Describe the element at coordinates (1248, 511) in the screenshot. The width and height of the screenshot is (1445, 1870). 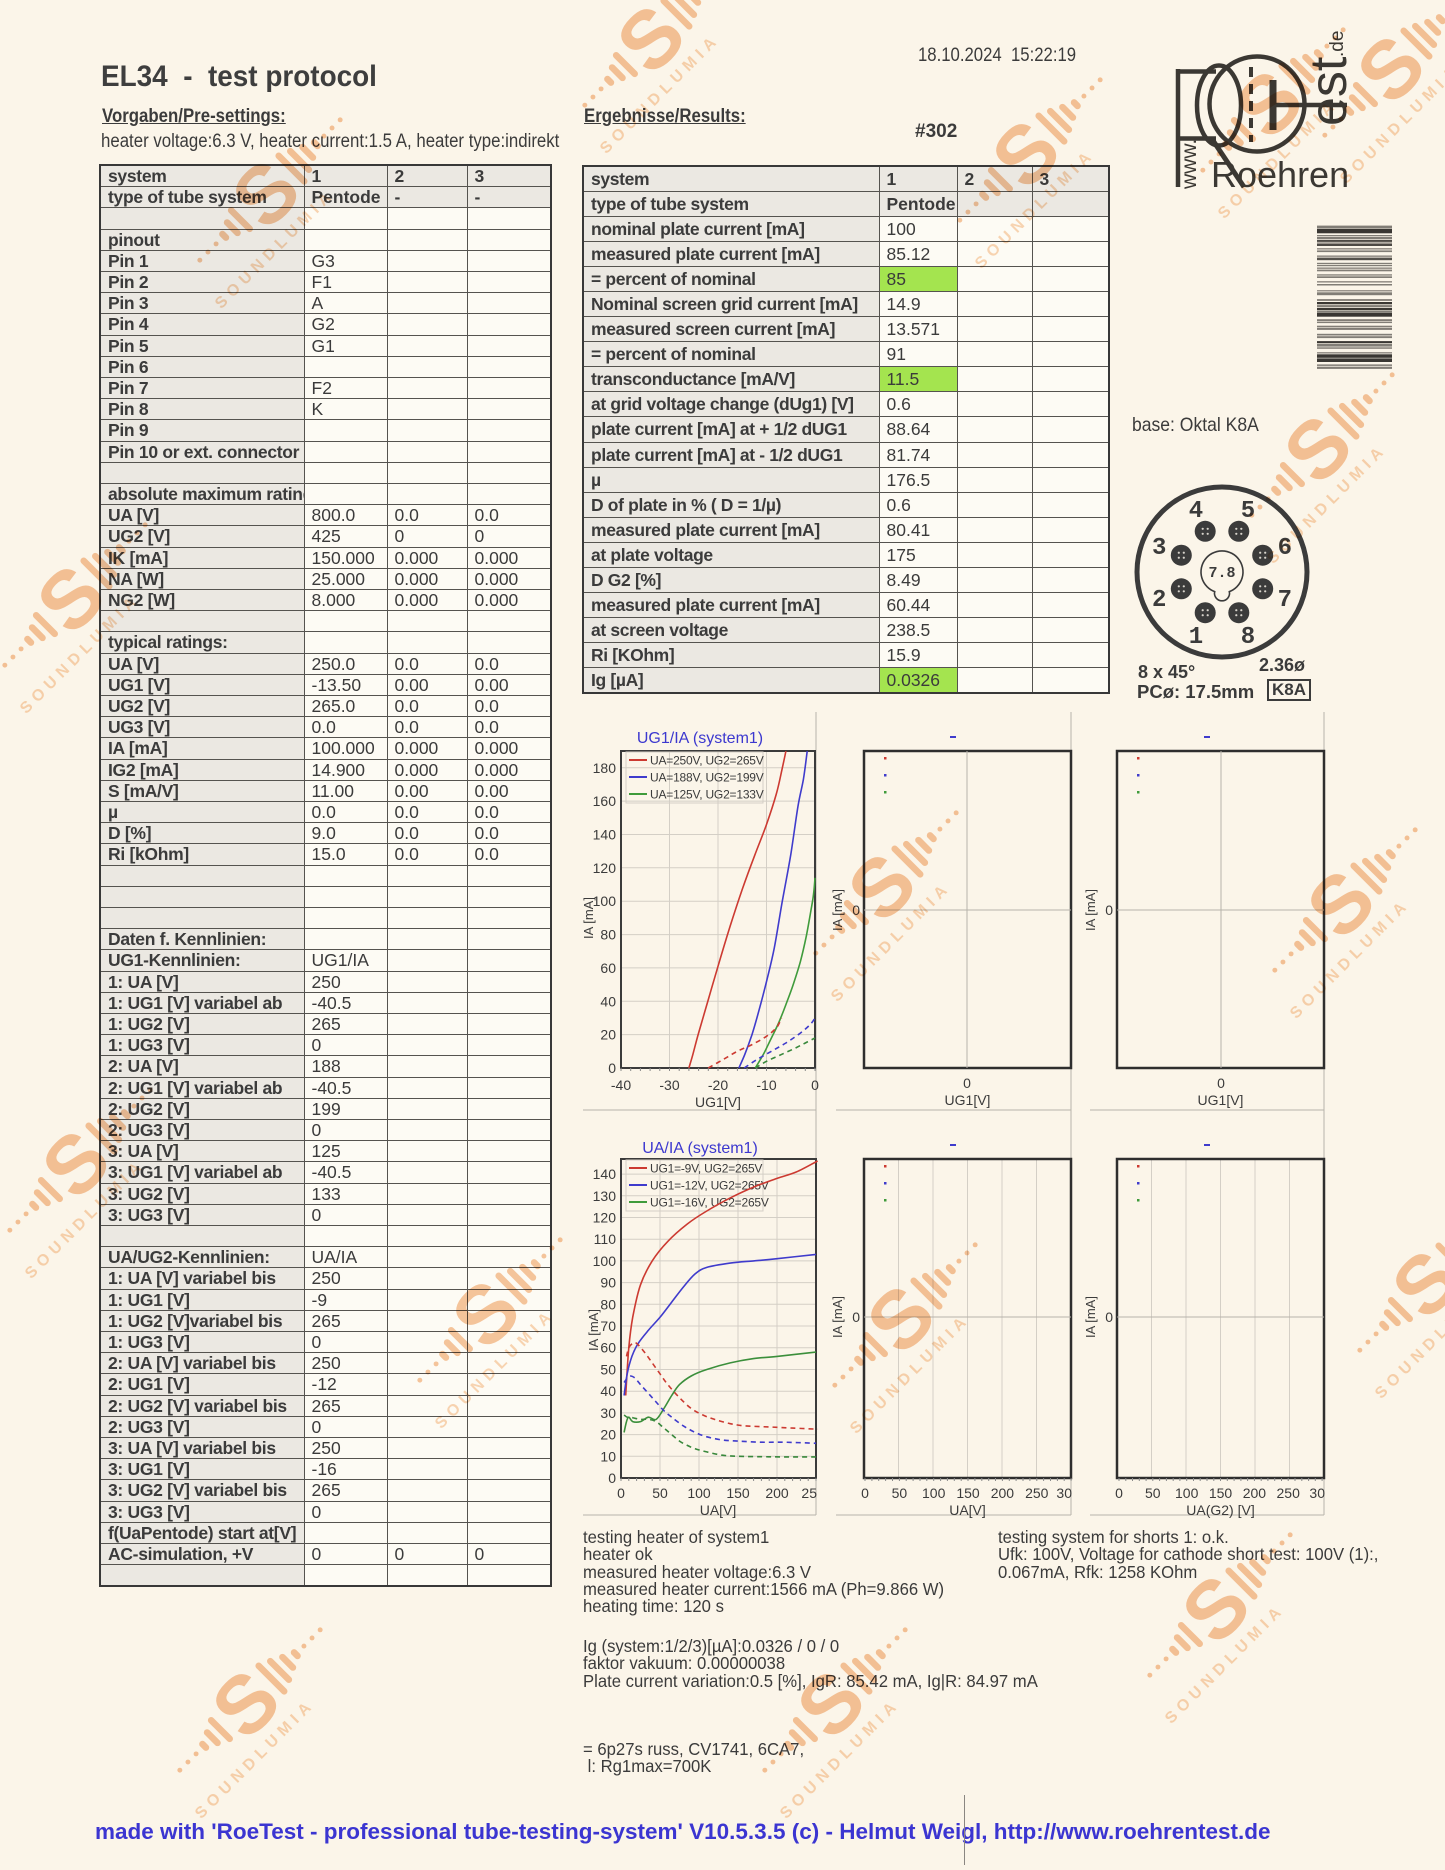
I see `svg-text: 5` at that location.